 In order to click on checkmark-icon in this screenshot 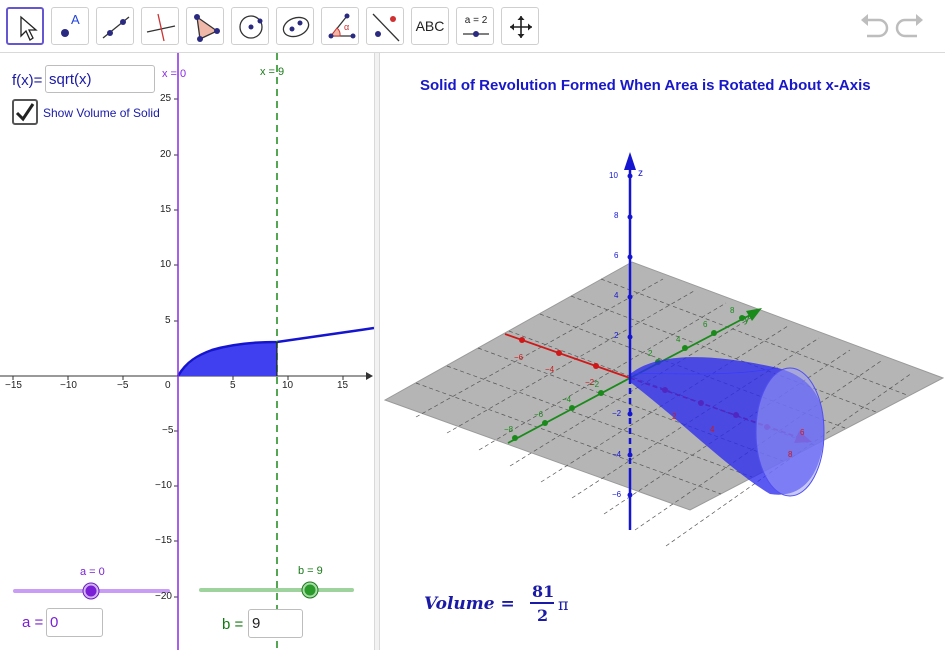, I will do `click(25, 112)`.